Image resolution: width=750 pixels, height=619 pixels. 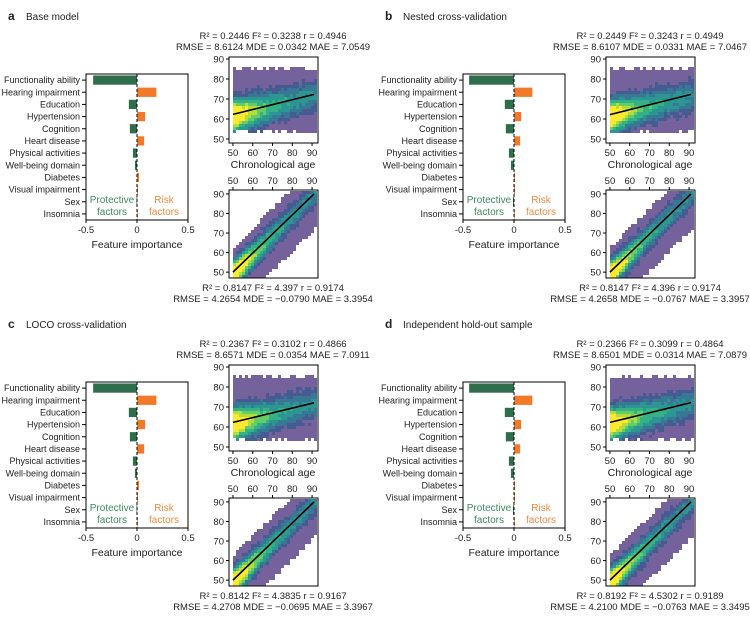 I want to click on y-tick-label: 70, so click(x=218, y=100).